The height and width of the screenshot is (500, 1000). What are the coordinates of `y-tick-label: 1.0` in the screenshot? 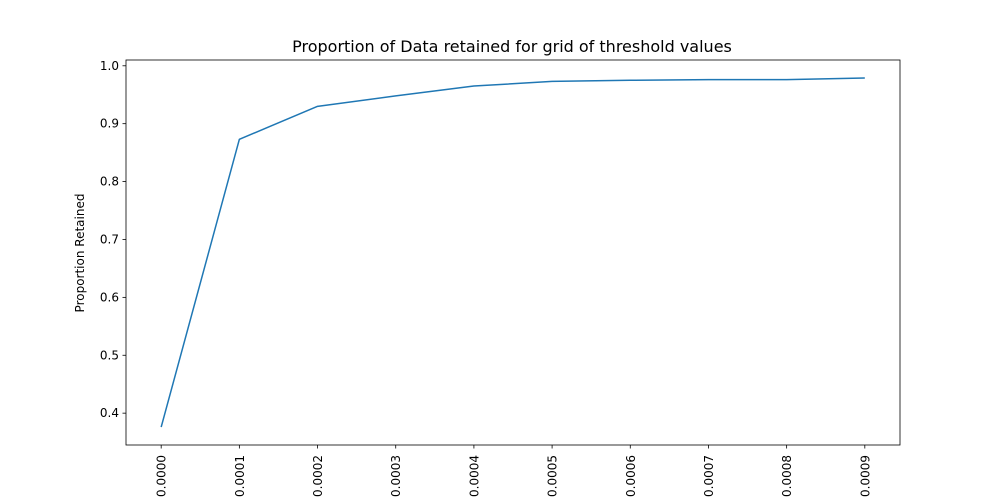 It's located at (109, 66).